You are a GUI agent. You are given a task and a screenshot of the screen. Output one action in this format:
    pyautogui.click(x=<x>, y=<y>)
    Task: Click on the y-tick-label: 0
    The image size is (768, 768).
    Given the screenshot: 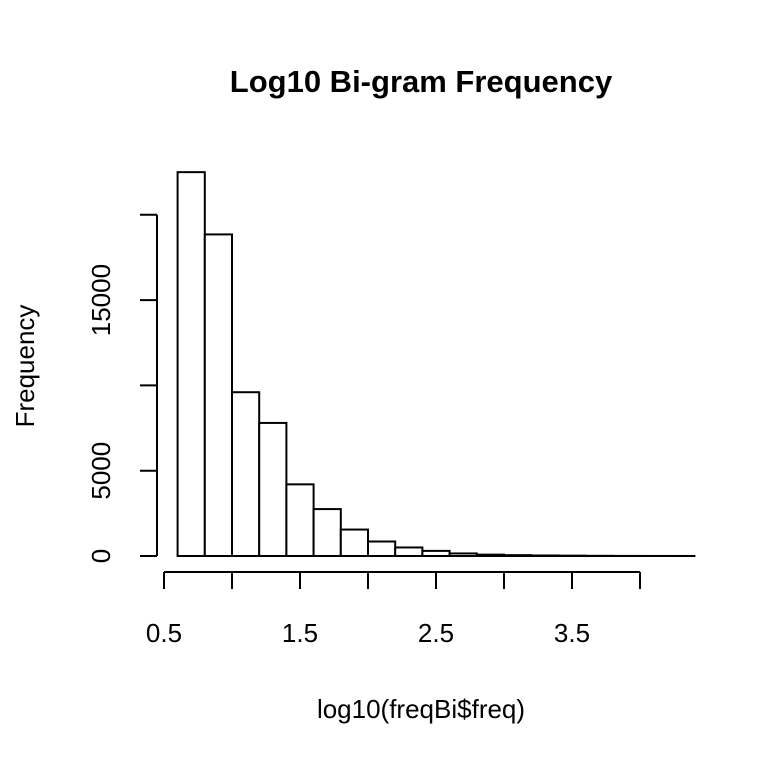 What is the action you would take?
    pyautogui.click(x=101, y=556)
    